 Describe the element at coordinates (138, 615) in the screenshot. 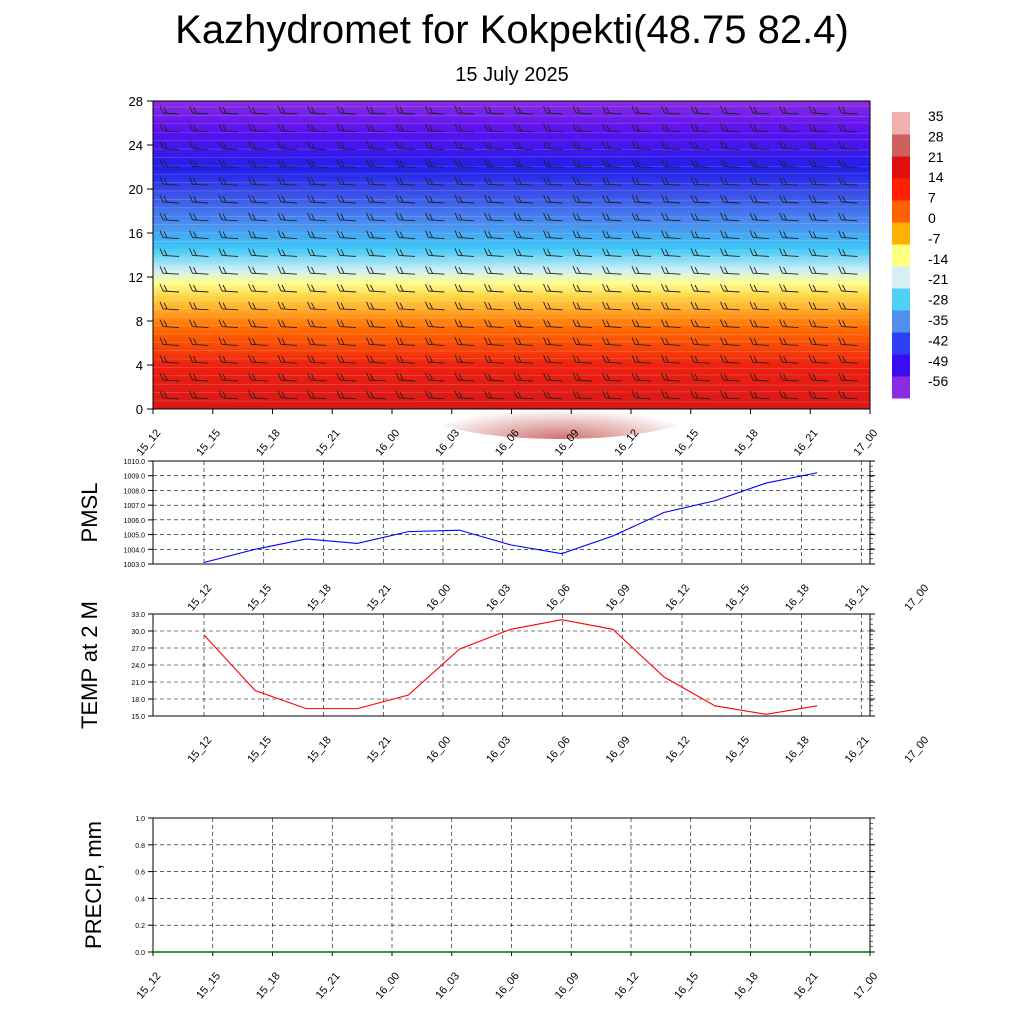

I see `y-tick-label: 33.0` at that location.